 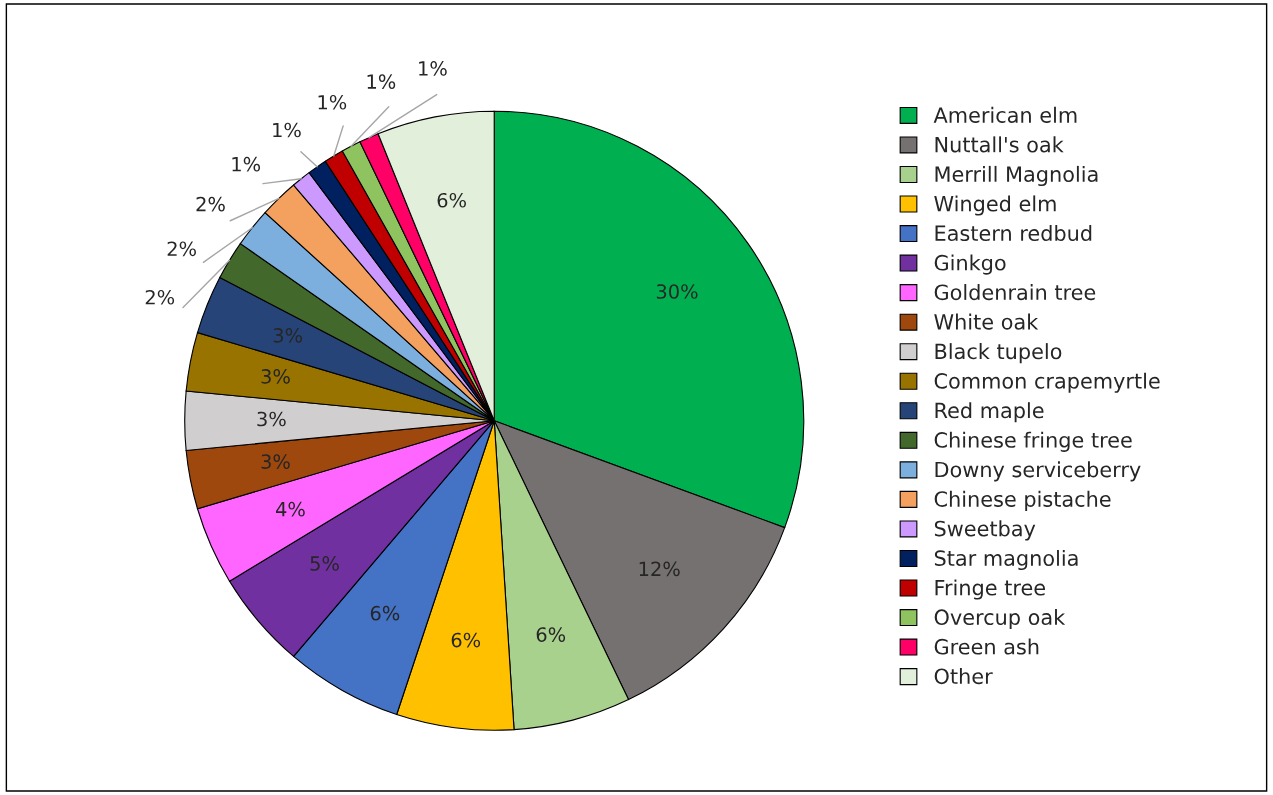 What do you see at coordinates (963, 676) in the screenshot?
I see `legend-label: Other` at bounding box center [963, 676].